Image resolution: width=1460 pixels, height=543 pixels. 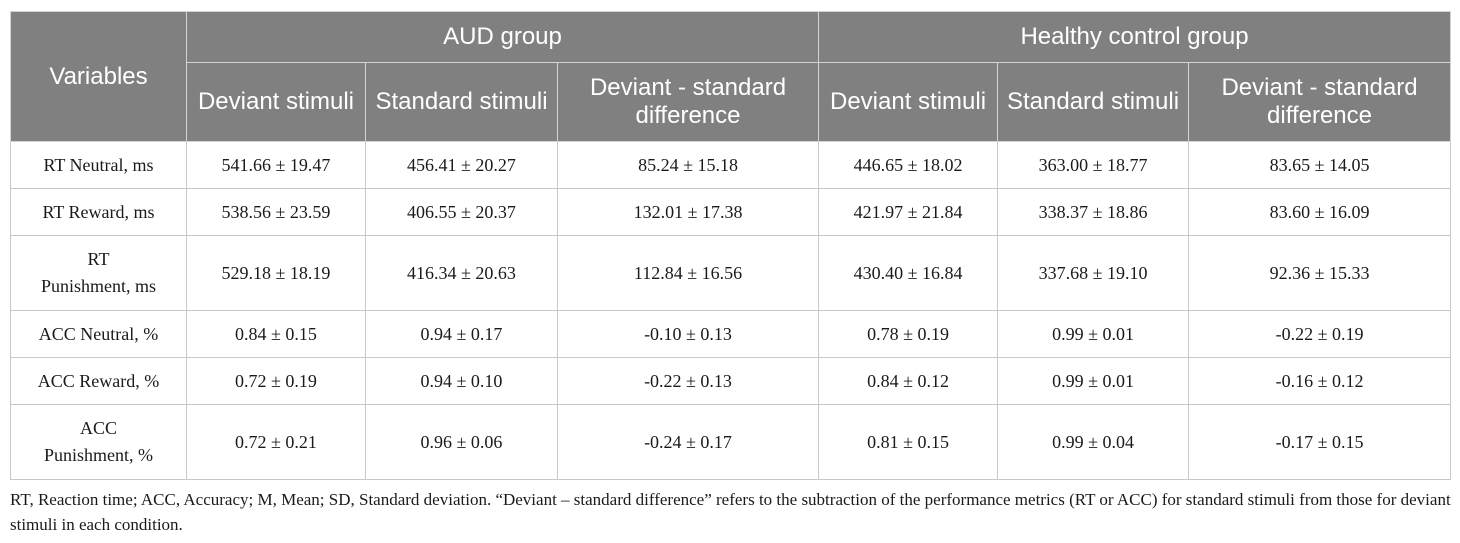 What do you see at coordinates (688, 442) in the screenshot?
I see `cell-aud-difference: -0.24 ± 0.17` at bounding box center [688, 442].